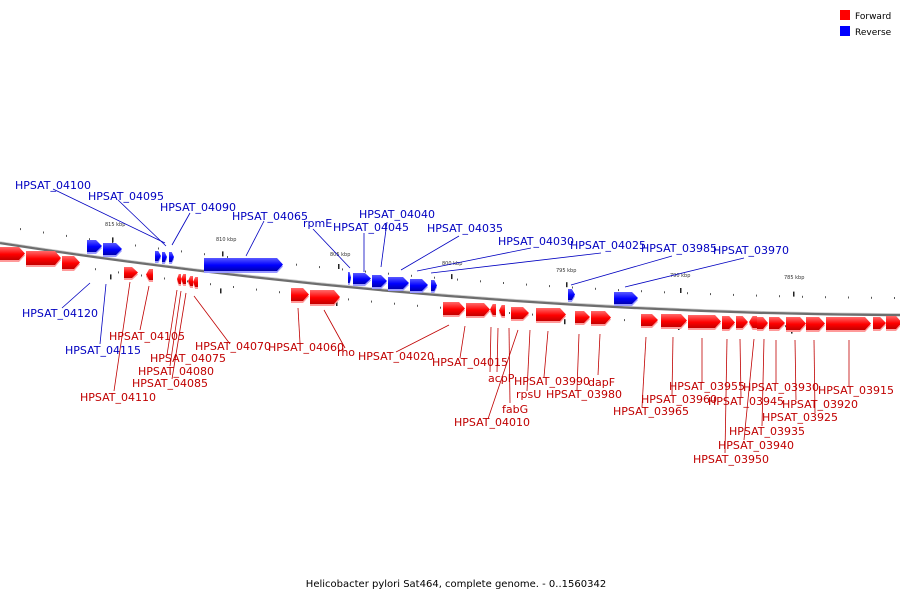  Describe the element at coordinates (856, 390) in the screenshot. I see `gene-label-hpsat-03915: HPSAT_03915` at that location.